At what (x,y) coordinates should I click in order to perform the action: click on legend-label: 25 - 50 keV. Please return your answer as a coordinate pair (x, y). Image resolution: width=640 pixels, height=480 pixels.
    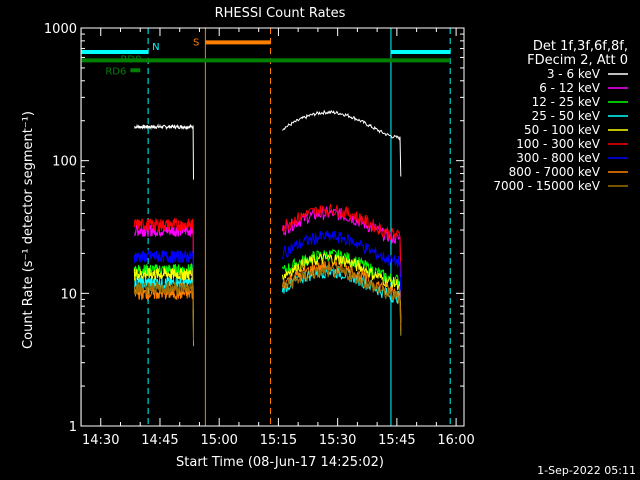
    Looking at the image, I should click on (566, 116).